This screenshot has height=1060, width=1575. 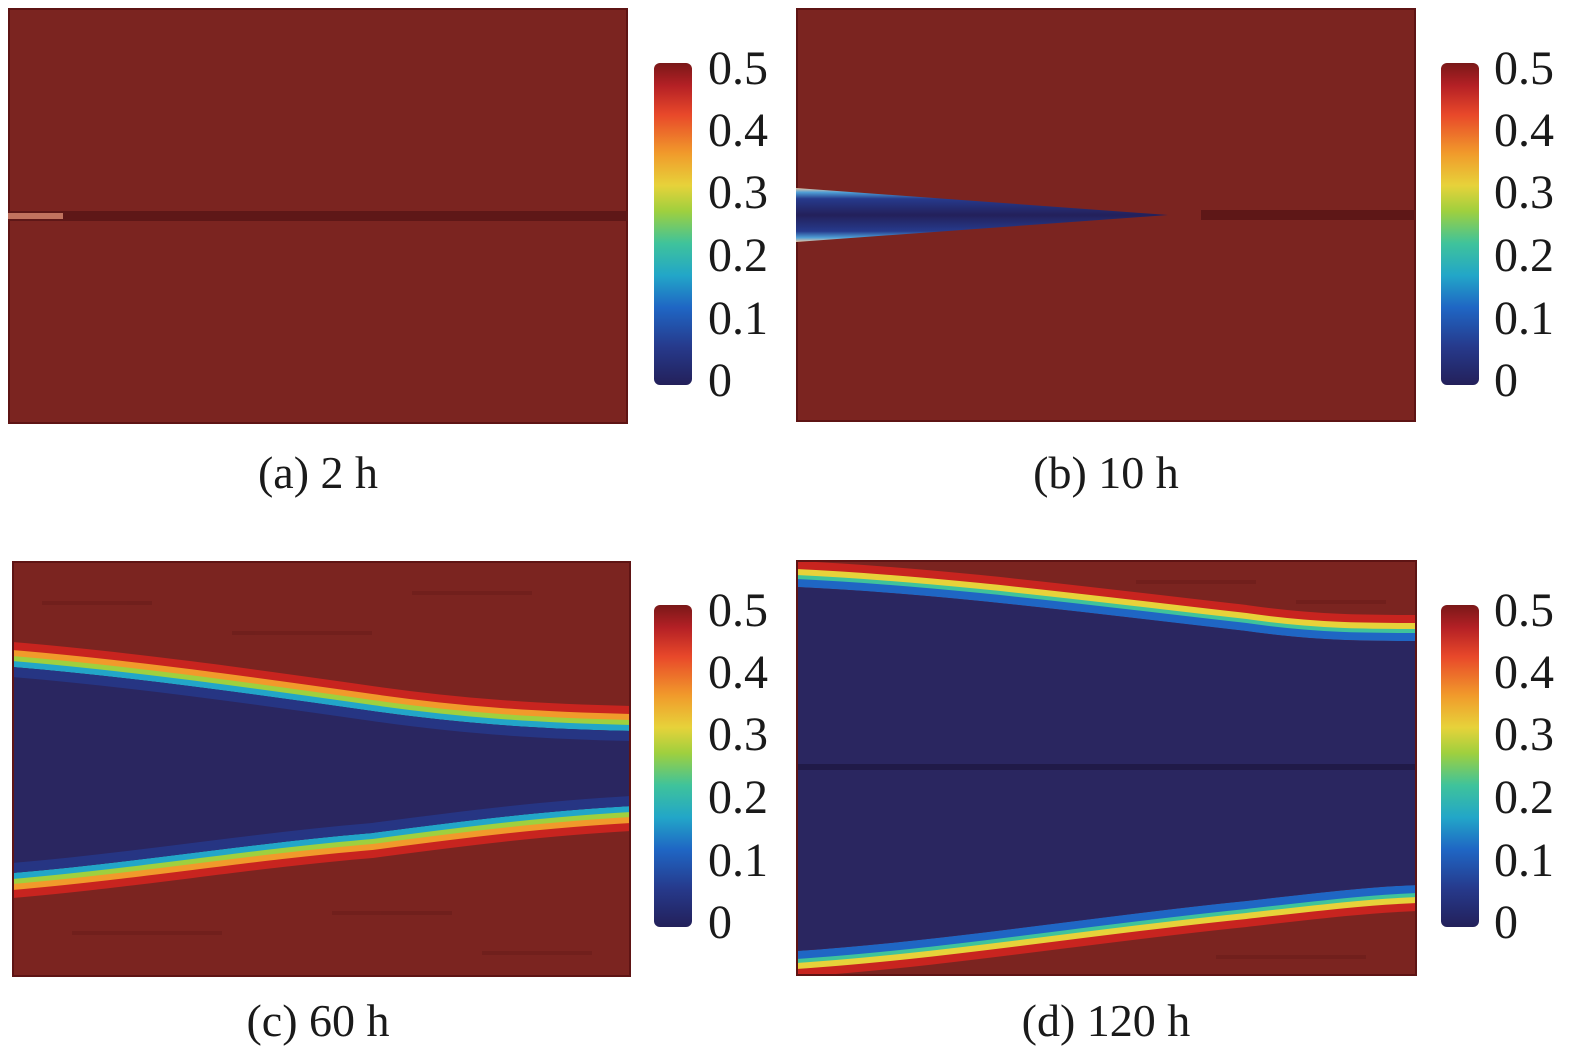 What do you see at coordinates (318, 472) in the screenshot?
I see `caption-a: (a) 2 h` at bounding box center [318, 472].